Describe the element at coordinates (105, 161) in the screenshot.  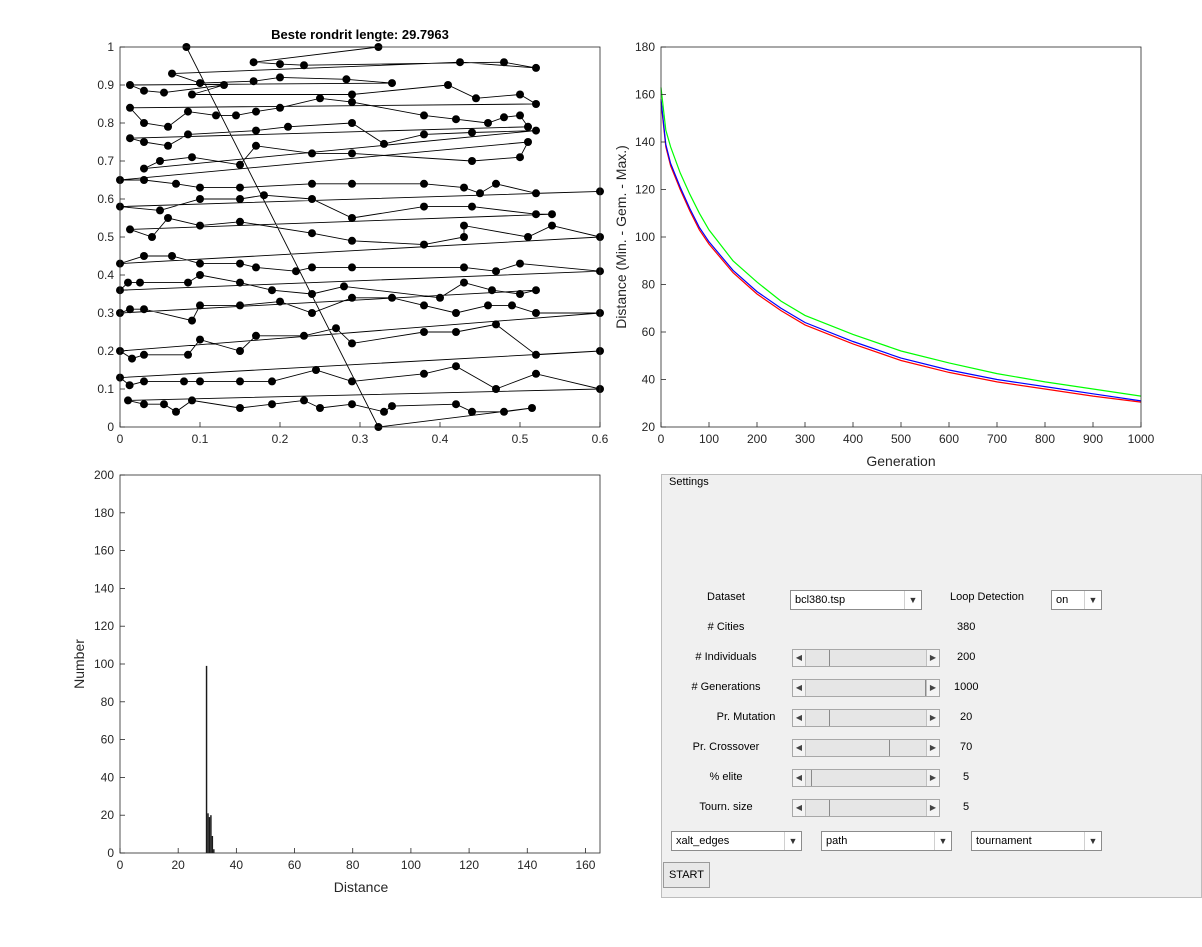
I see `tour-y-tick-label: 0.7` at that location.